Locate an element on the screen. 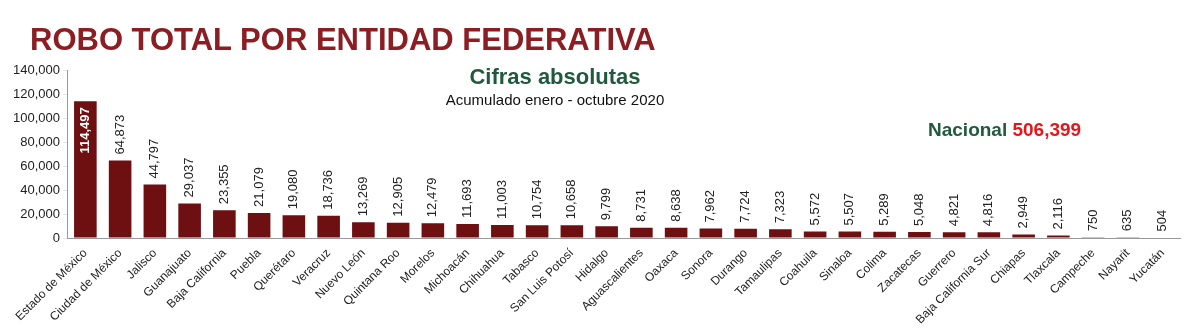 Image resolution: width=1200 pixels, height=330 pixels. data-label: 7,323 is located at coordinates (779, 207).